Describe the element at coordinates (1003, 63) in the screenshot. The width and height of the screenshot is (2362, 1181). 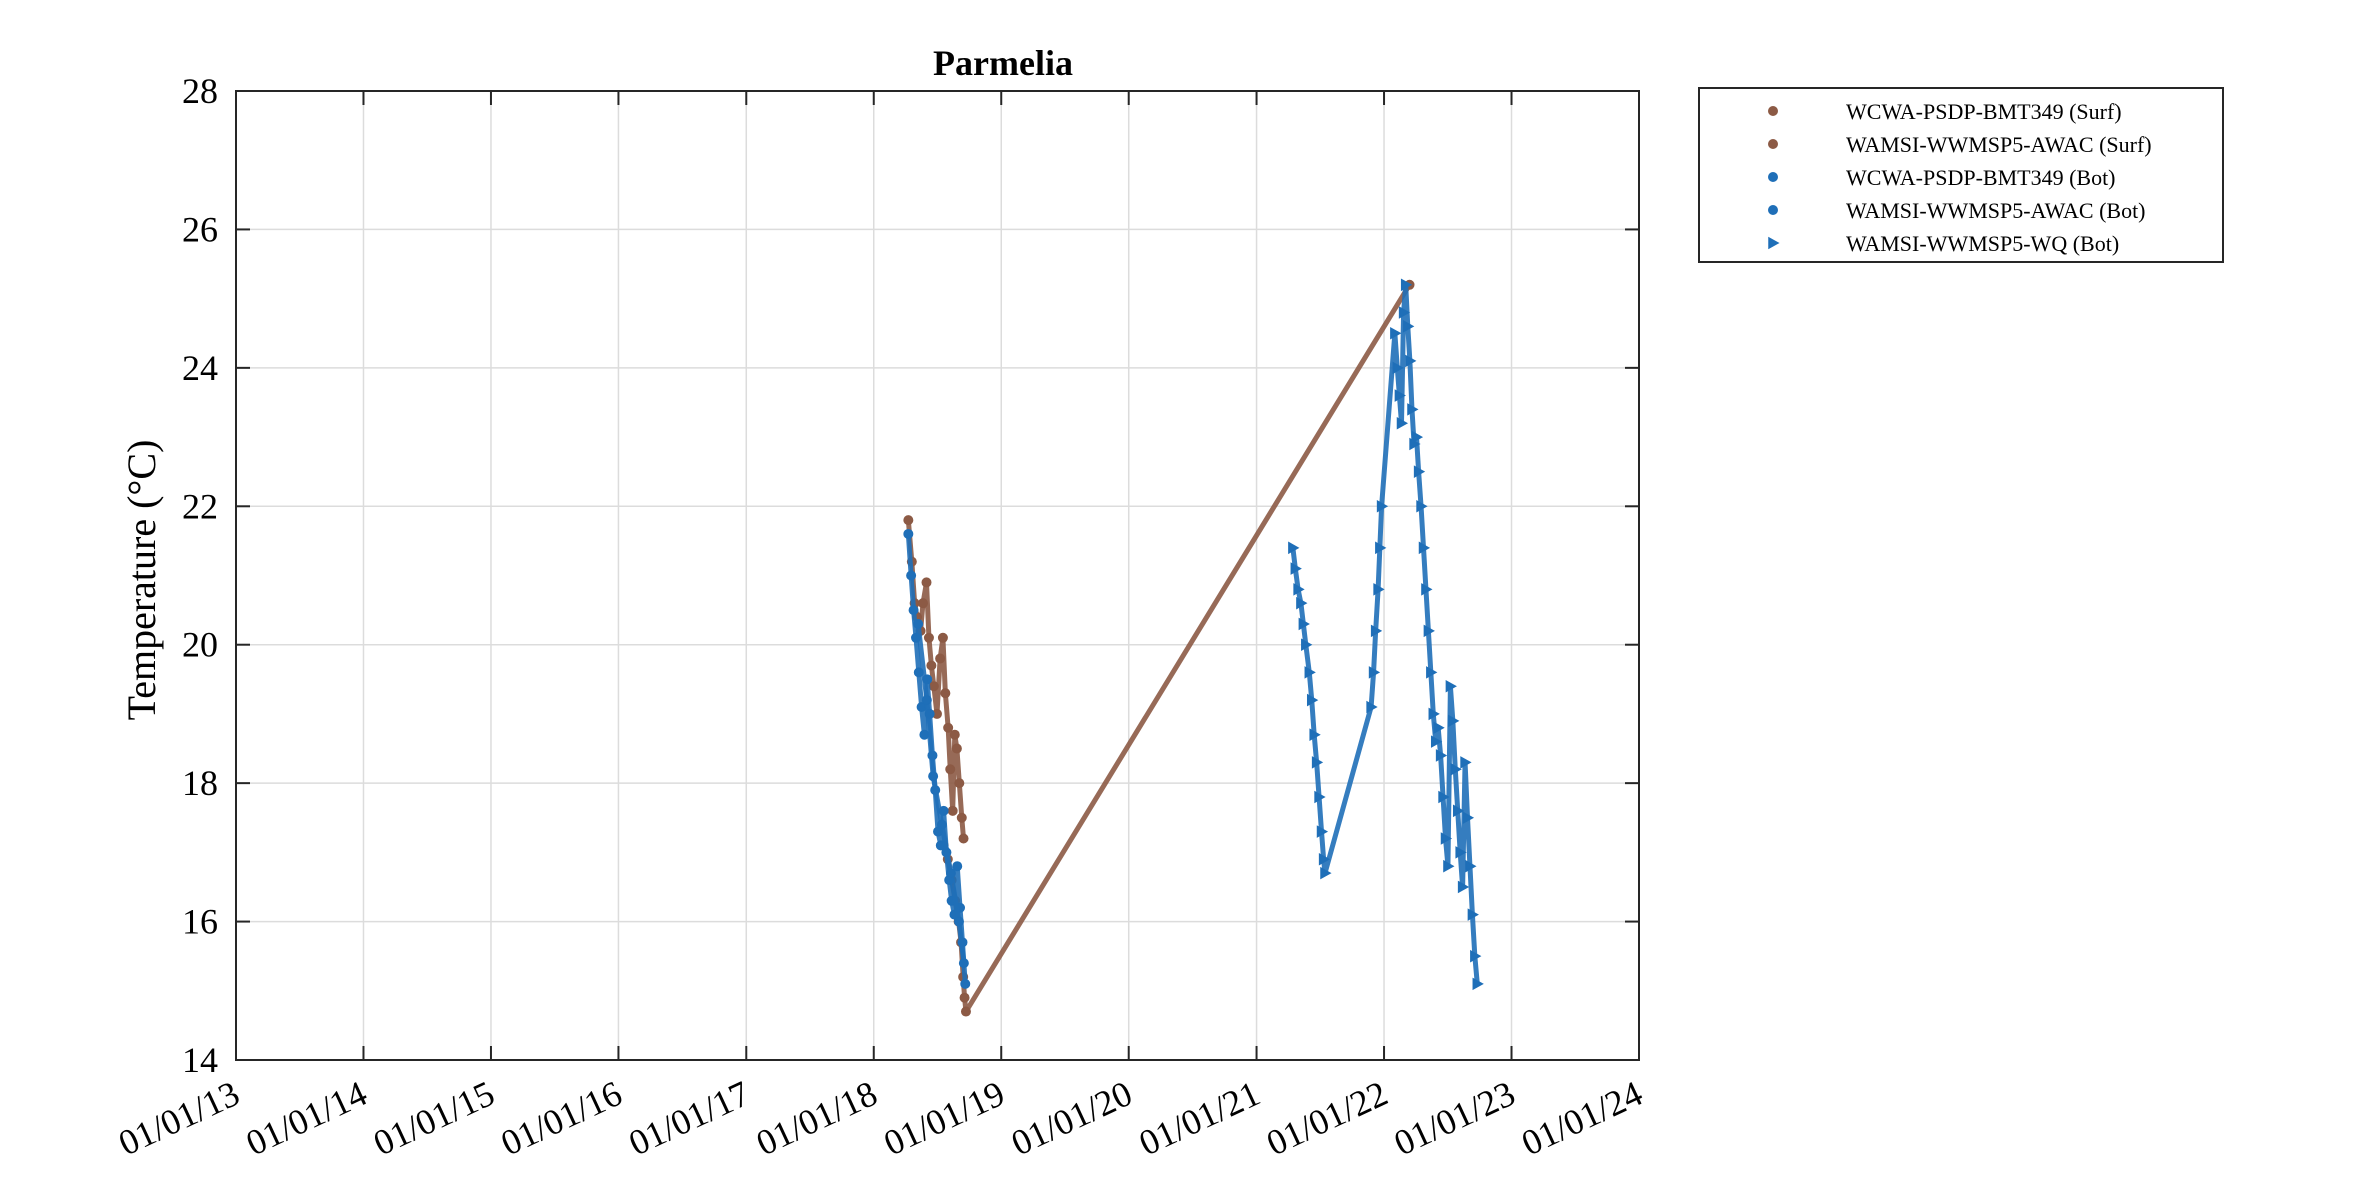
I see `chart-title: Parmelia` at that location.